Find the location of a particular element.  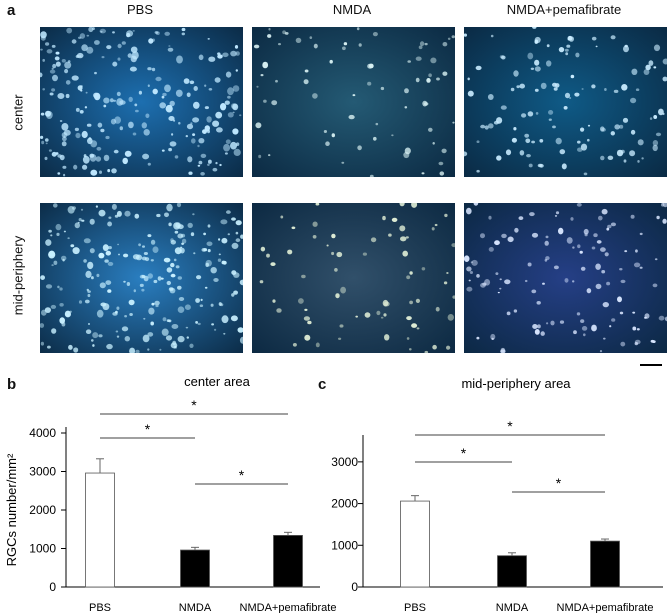

bar is located at coordinates (195, 568).